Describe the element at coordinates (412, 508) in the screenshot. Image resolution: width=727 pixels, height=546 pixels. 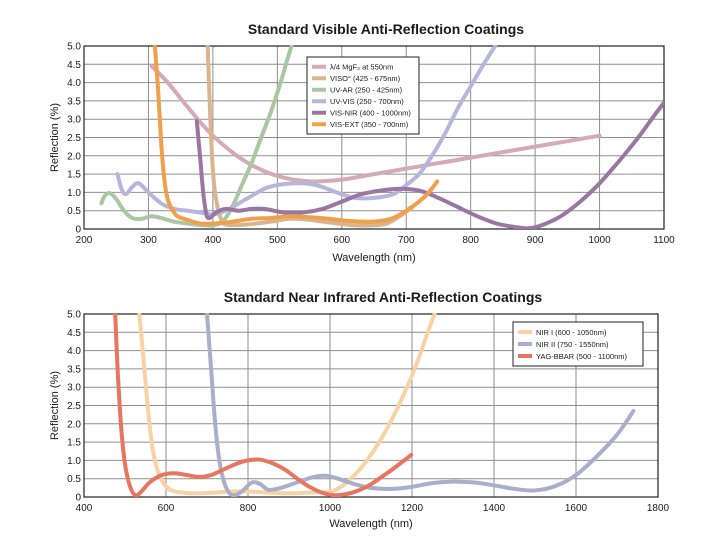
I see `x-tick-label: 1200` at that location.